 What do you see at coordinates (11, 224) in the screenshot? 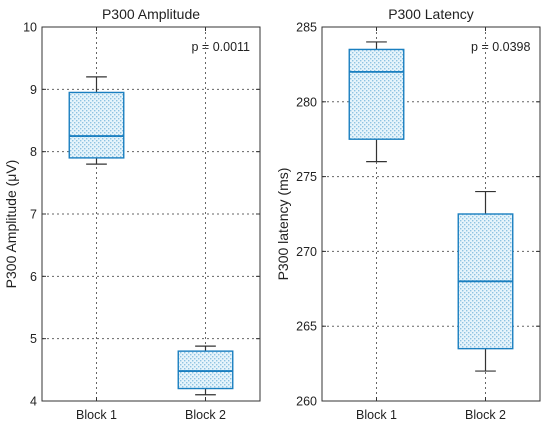
I see `amplitude-y-axis-label: P300 Amplitude (μV)` at bounding box center [11, 224].